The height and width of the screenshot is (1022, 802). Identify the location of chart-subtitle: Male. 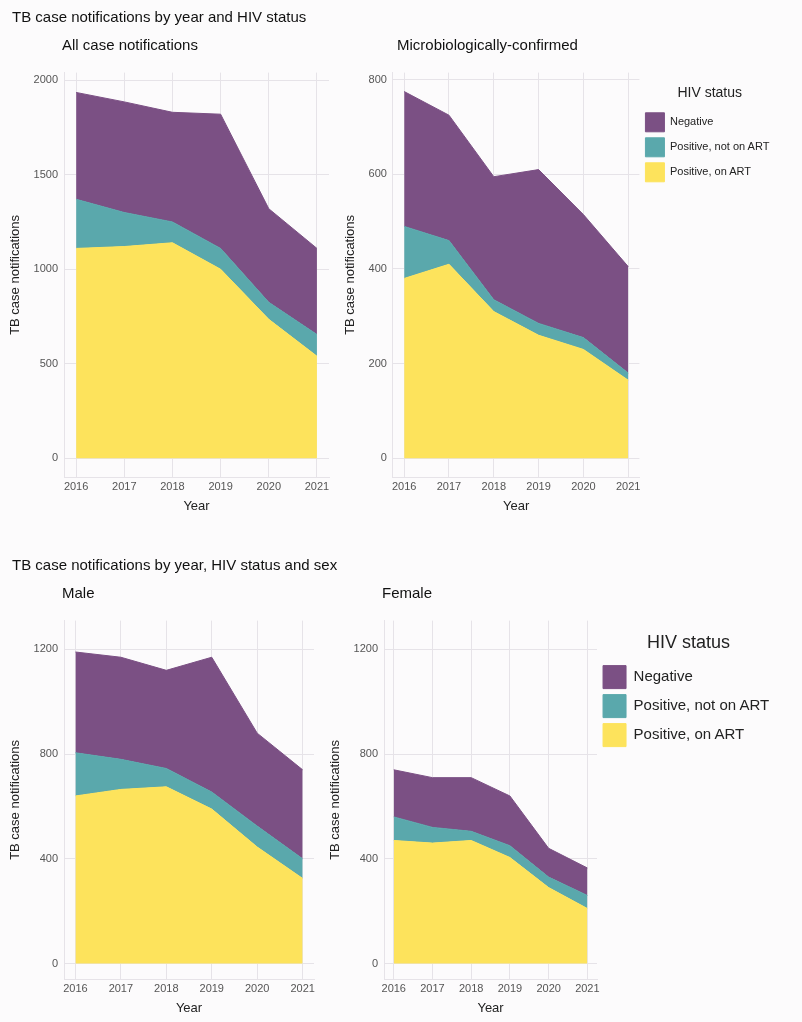
(78, 592).